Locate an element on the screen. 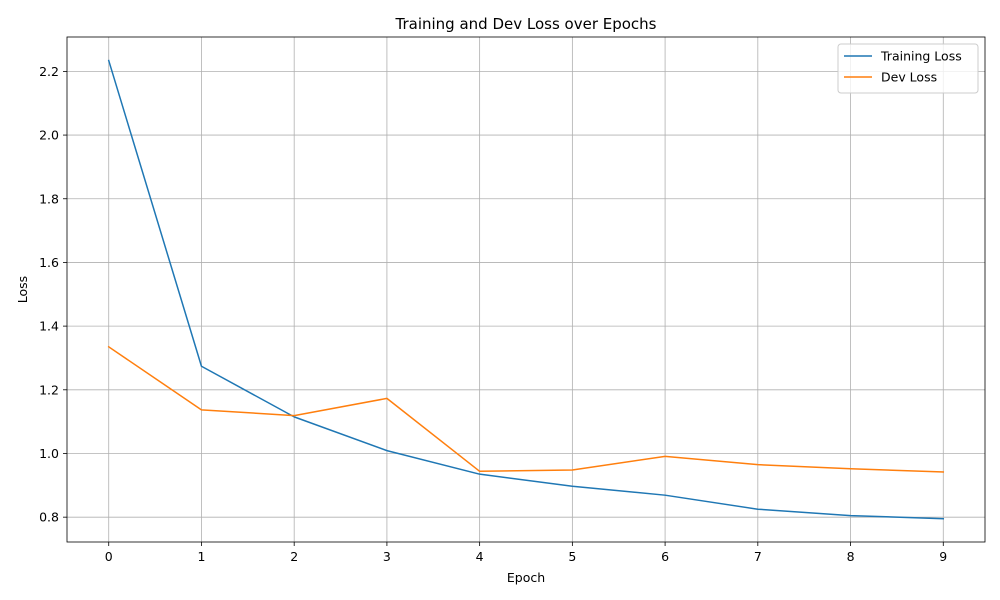  legend: Training Loss Dev Loss is located at coordinates (908, 68).